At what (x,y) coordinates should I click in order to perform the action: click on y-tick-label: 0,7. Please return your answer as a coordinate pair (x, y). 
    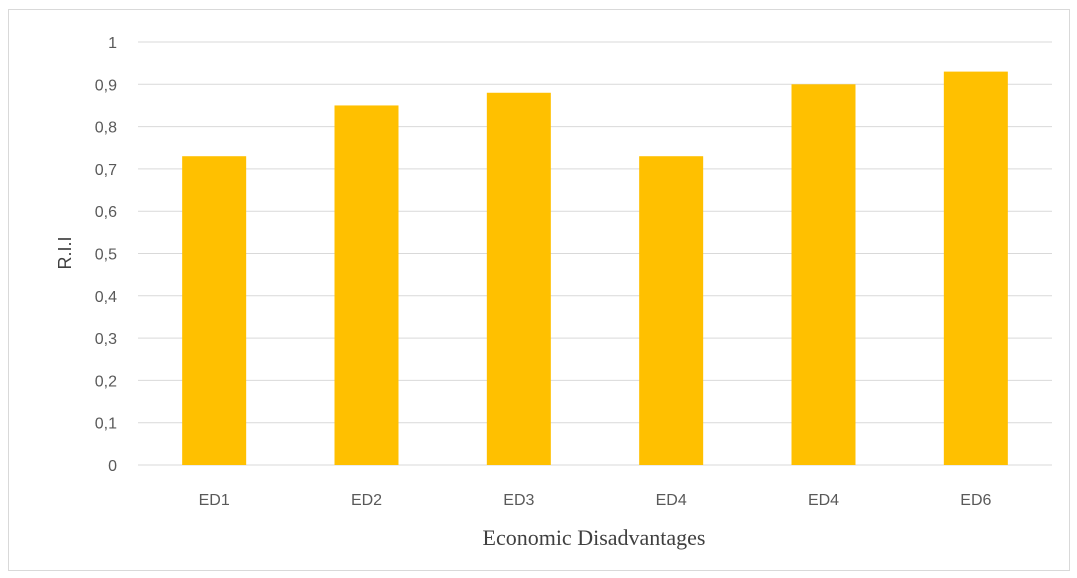
    Looking at the image, I should click on (106, 170).